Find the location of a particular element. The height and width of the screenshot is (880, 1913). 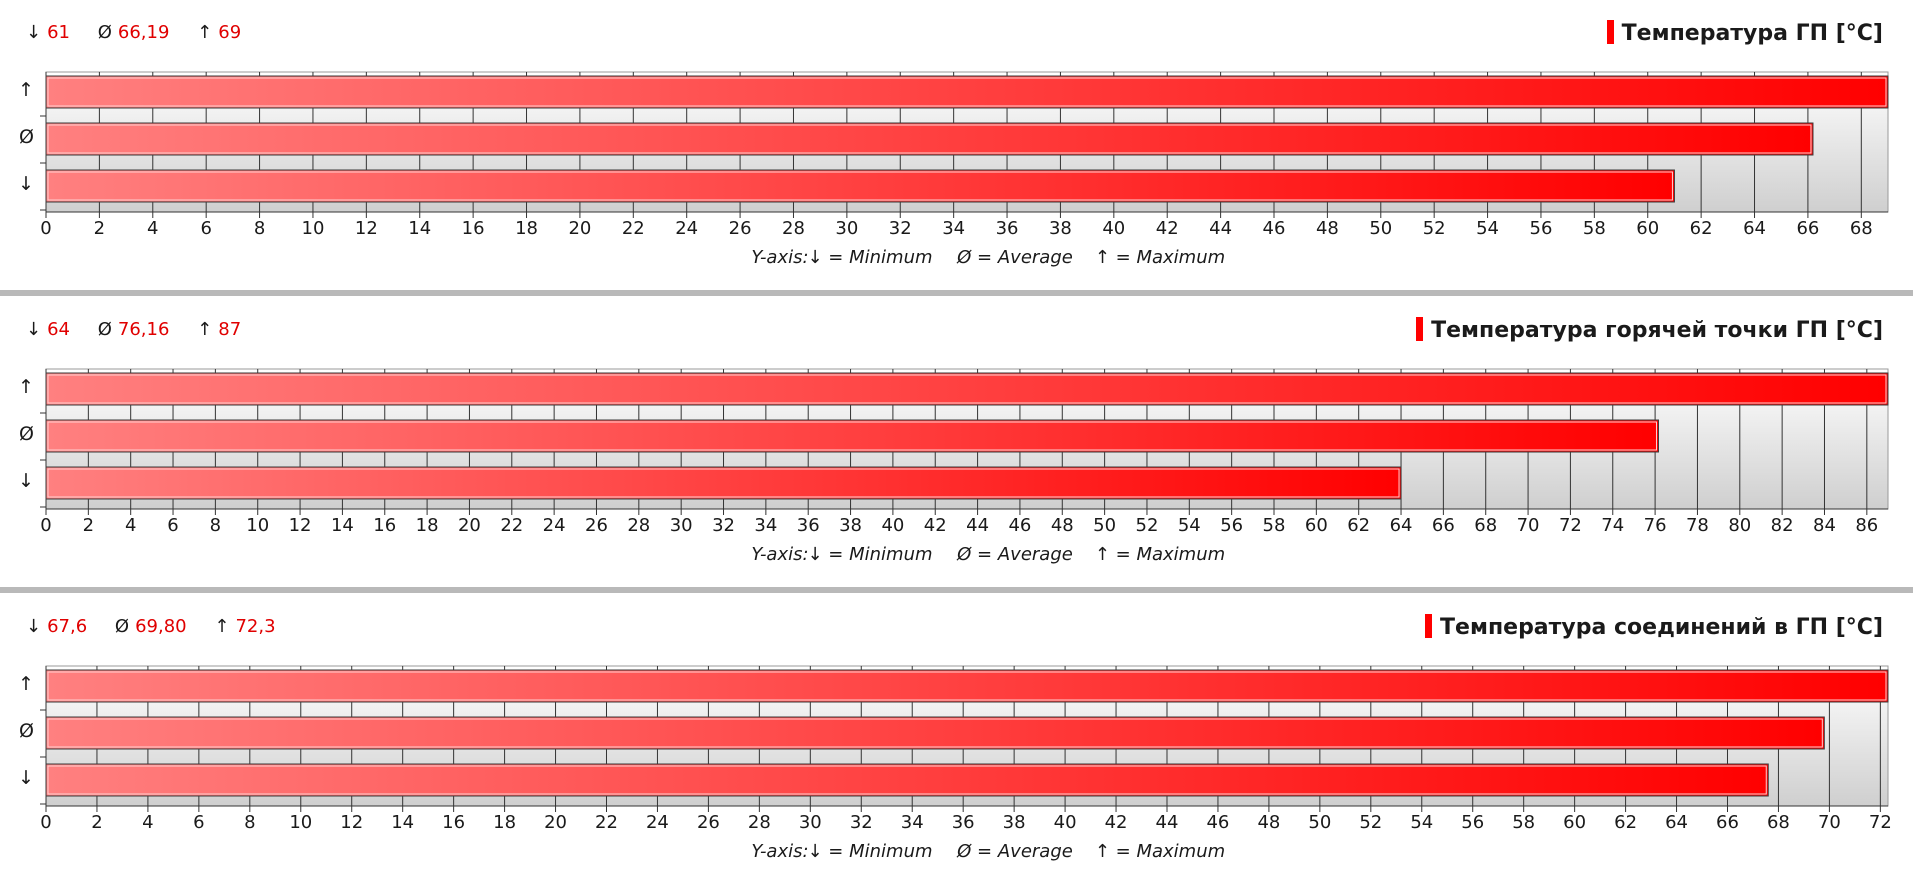

x-tick-label: 50 is located at coordinates (1104, 525).